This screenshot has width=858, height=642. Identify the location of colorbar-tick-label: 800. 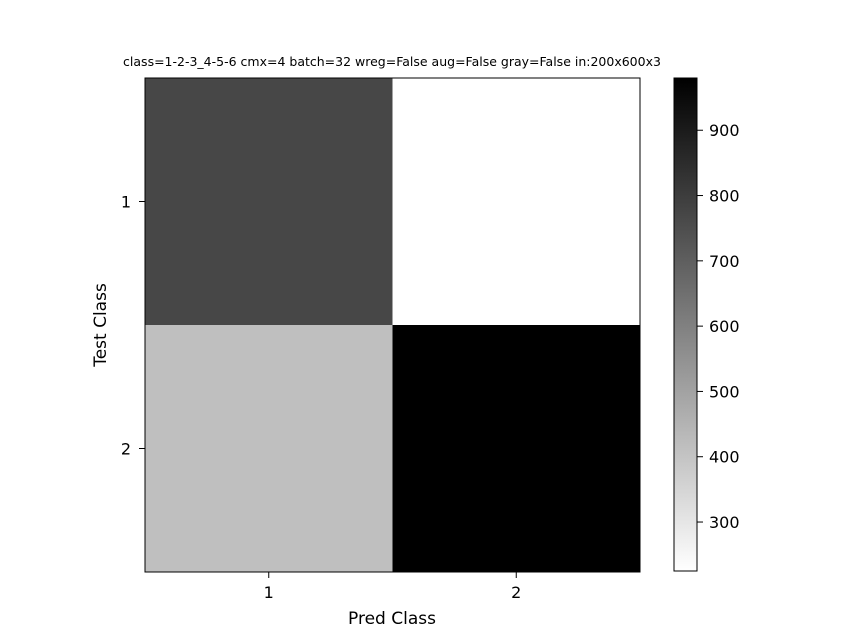
(724, 196).